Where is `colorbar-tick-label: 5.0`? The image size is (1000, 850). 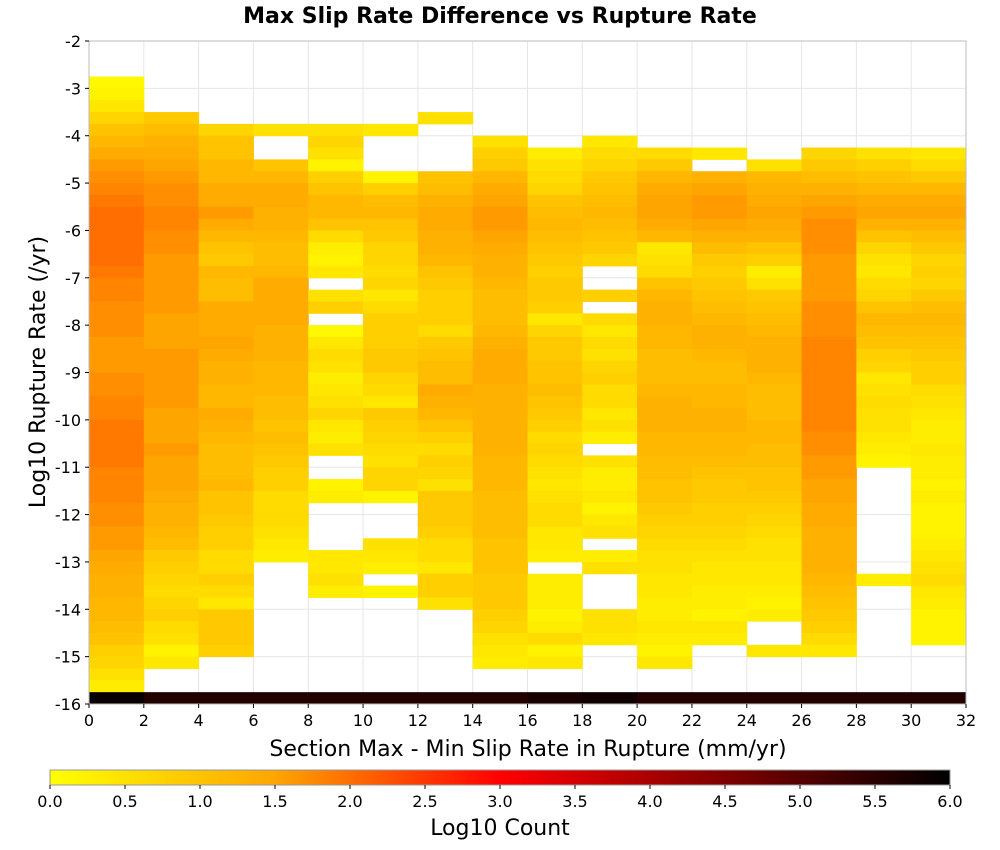 colorbar-tick-label: 5.0 is located at coordinates (799, 801).